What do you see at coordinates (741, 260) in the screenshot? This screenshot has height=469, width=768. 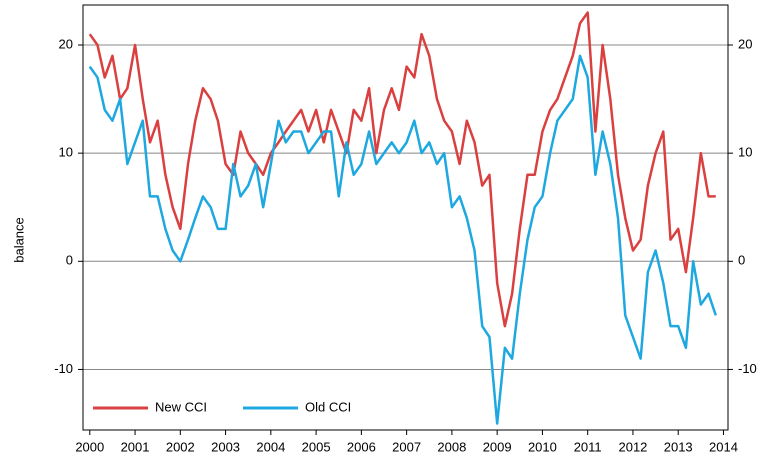 I see `y2-tick-label: 0` at bounding box center [741, 260].